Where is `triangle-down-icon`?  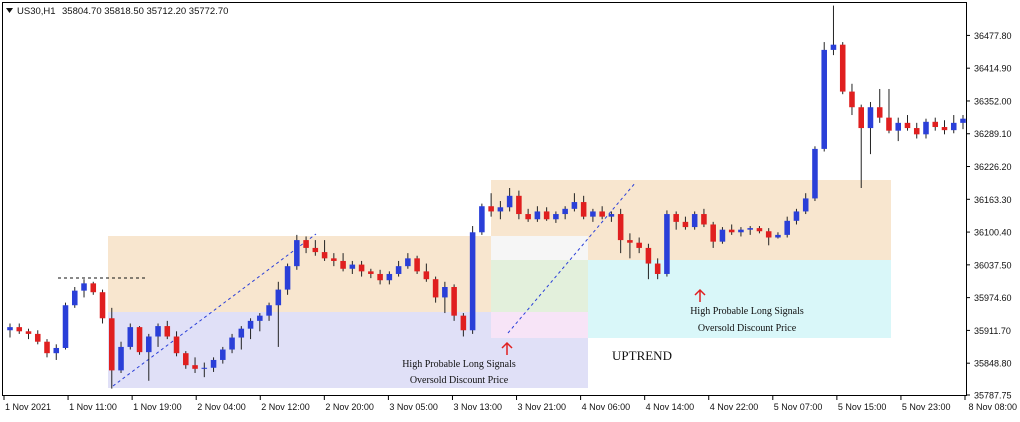 triangle-down-icon is located at coordinates (9, 10).